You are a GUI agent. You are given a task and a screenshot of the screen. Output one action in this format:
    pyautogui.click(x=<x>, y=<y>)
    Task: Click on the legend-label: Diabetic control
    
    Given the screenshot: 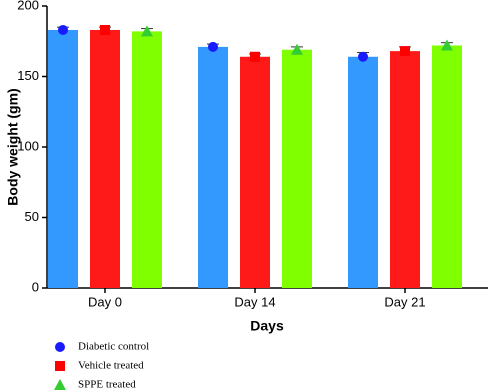 What is the action you would take?
    pyautogui.click(x=113, y=347)
    